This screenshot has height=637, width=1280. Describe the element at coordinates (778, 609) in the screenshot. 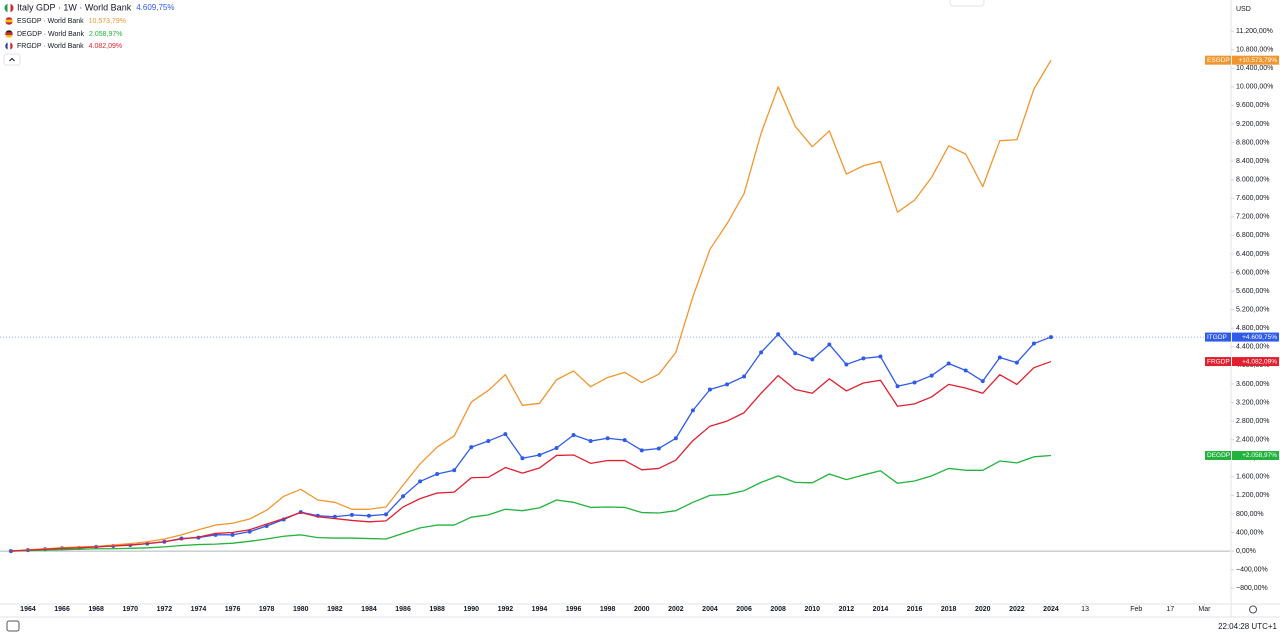

I see `x-tick-label: 2008` at that location.